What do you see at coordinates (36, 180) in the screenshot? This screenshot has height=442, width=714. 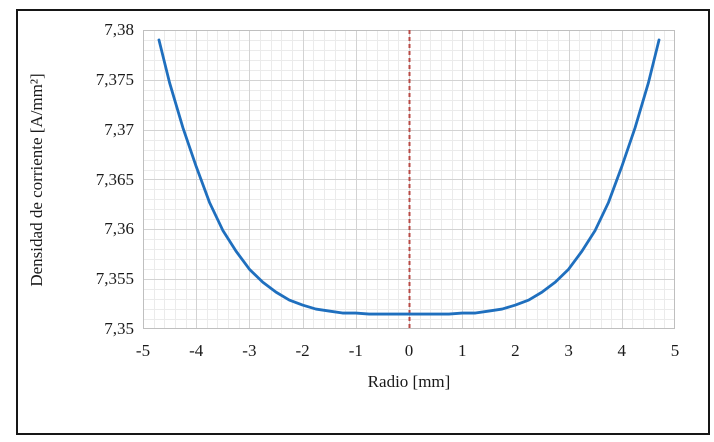 I see `y-axis-title: Densidad de corriente [A/mm²]` at bounding box center [36, 180].